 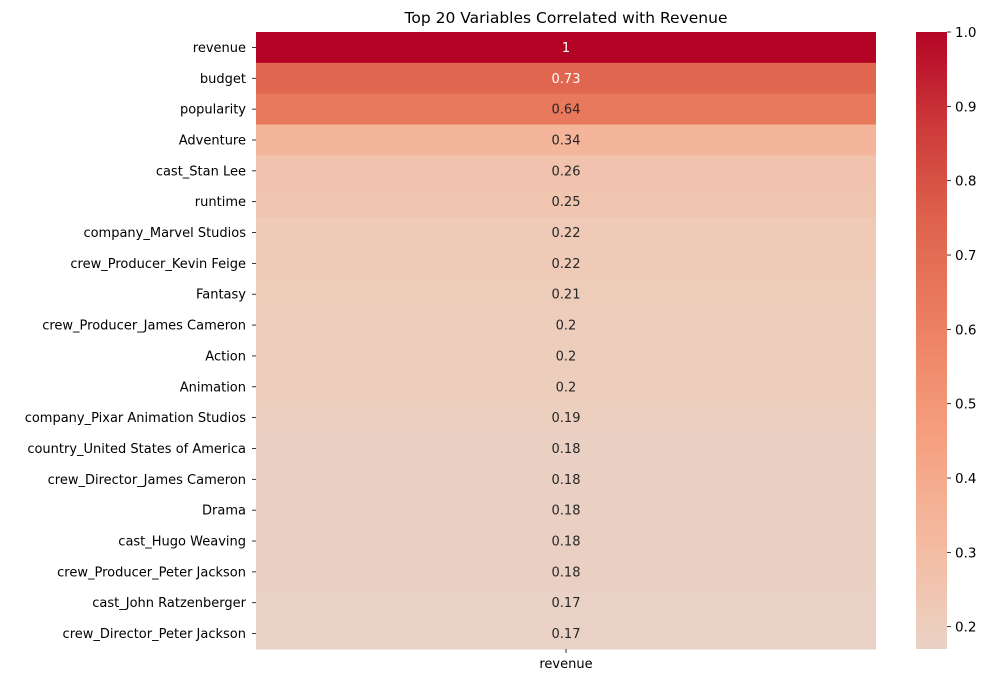 I want to click on y-tick-label: Drama, so click(x=224, y=511).